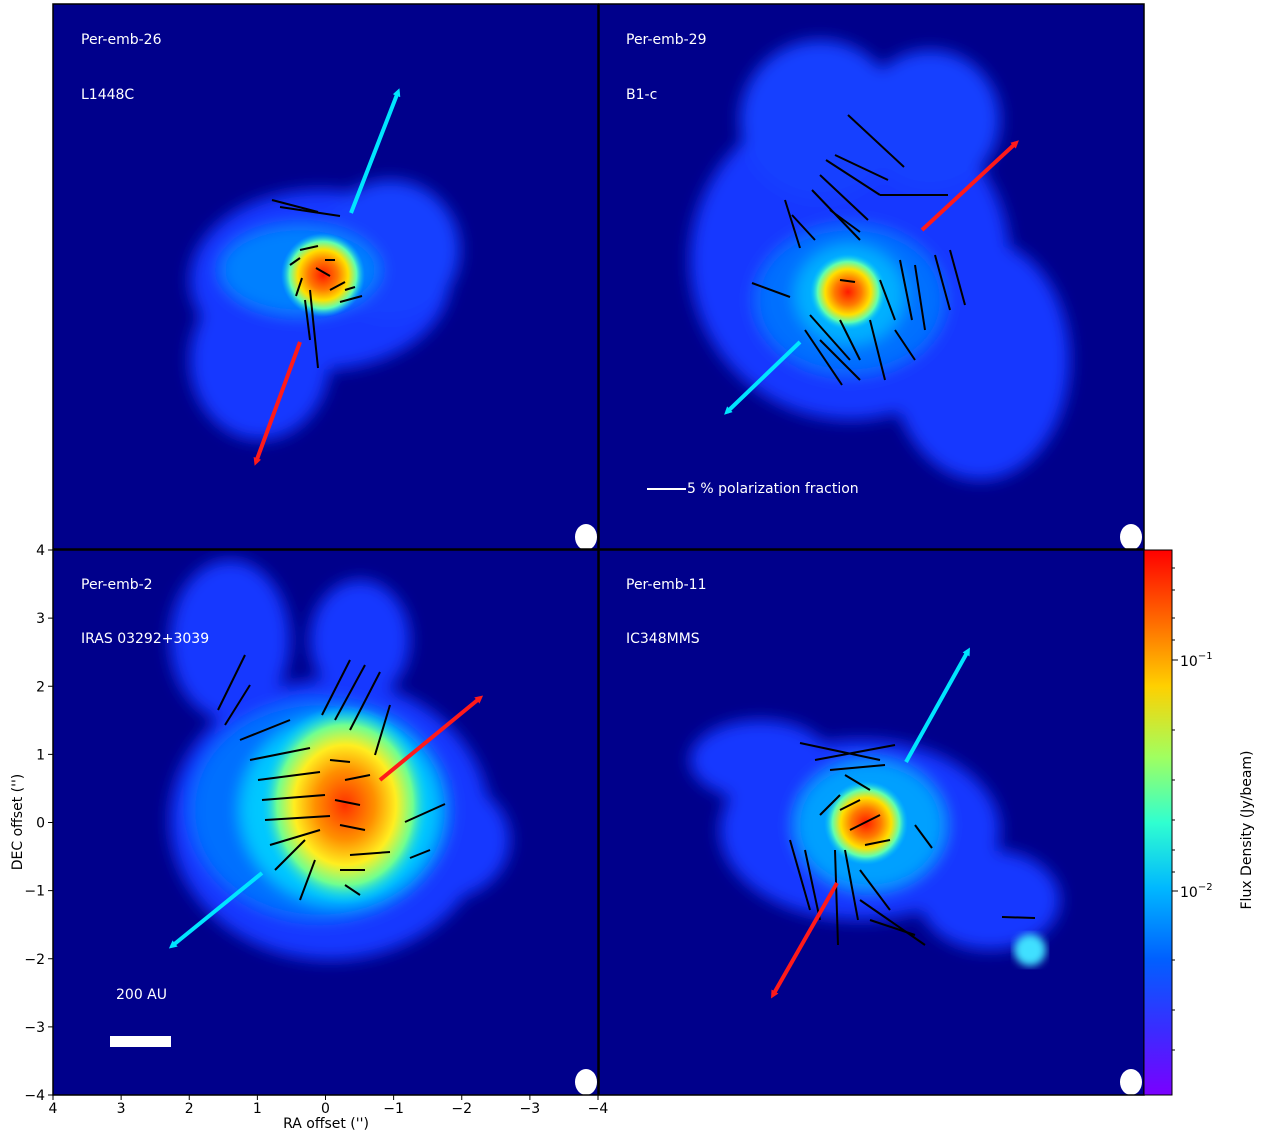  What do you see at coordinates (121, 40) in the screenshot?
I see `panel-title-per-emb-26: Per-emb-26` at bounding box center [121, 40].